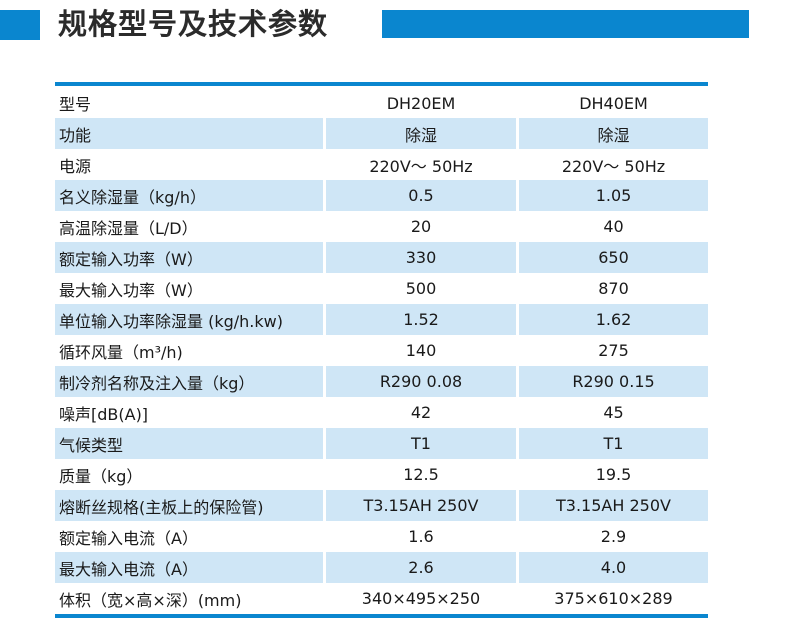 Image resolution: width=790 pixels, height=642 pixels. I want to click on row-label: 体积（宽×高×深）(mm), so click(150, 600).